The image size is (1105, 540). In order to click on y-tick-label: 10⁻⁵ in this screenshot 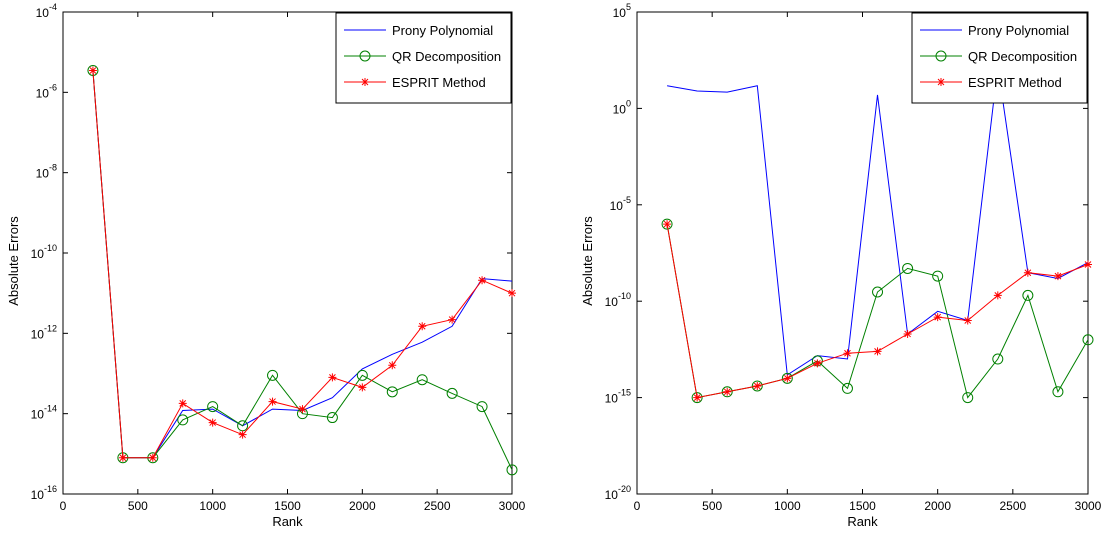, I will do `click(620, 204)`.